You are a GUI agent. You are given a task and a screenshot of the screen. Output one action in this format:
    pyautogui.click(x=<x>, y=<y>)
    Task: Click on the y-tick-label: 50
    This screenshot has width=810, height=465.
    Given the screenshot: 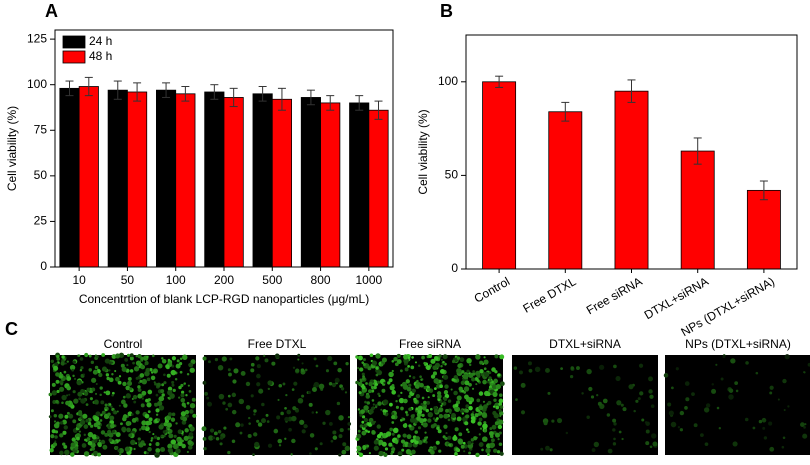 What is the action you would take?
    pyautogui.click(x=41, y=175)
    